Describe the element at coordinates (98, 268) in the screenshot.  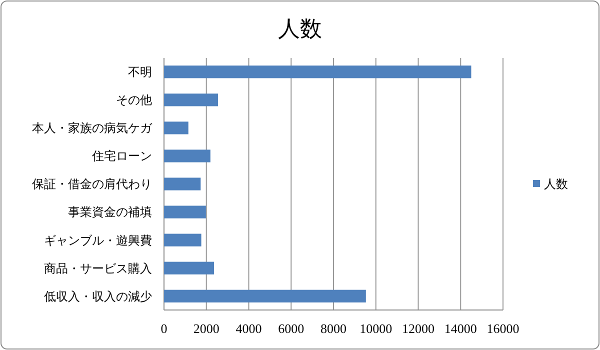
I see `y-tick-label: 商品・サービス購入` at that location.